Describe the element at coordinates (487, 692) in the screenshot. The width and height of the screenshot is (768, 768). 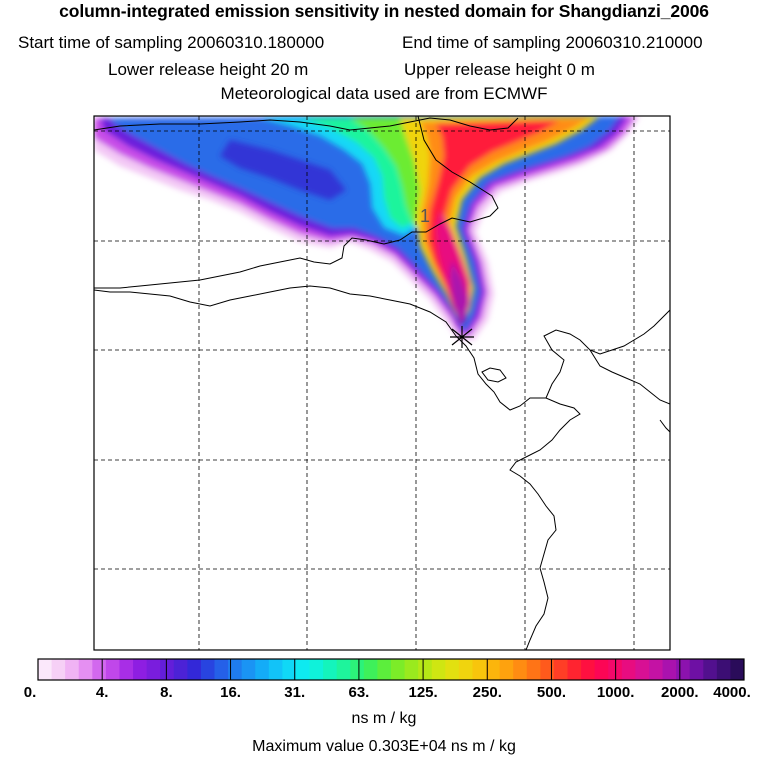
I see `colorbar-tick-label: 250.` at that location.